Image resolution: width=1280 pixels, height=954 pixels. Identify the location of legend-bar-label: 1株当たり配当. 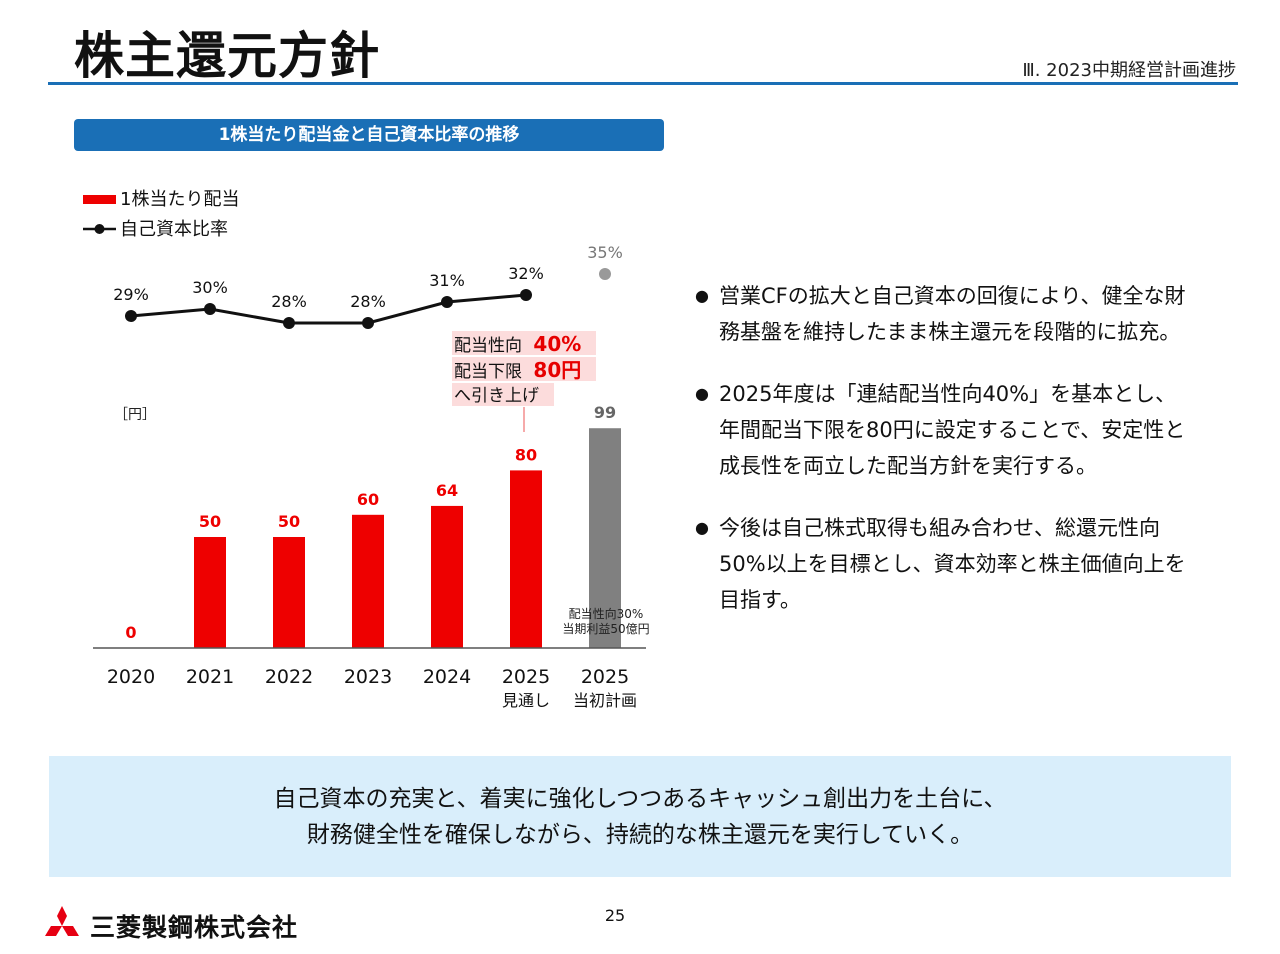
(179, 199).